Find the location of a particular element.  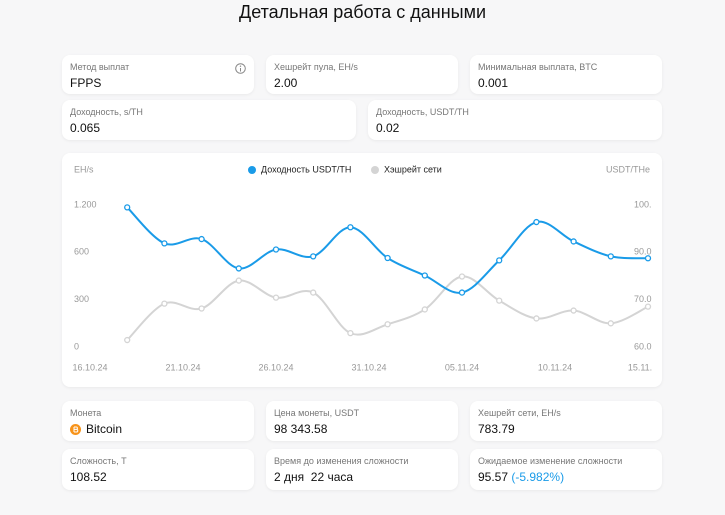

y2-tick-label: 60.0 is located at coordinates (643, 346).